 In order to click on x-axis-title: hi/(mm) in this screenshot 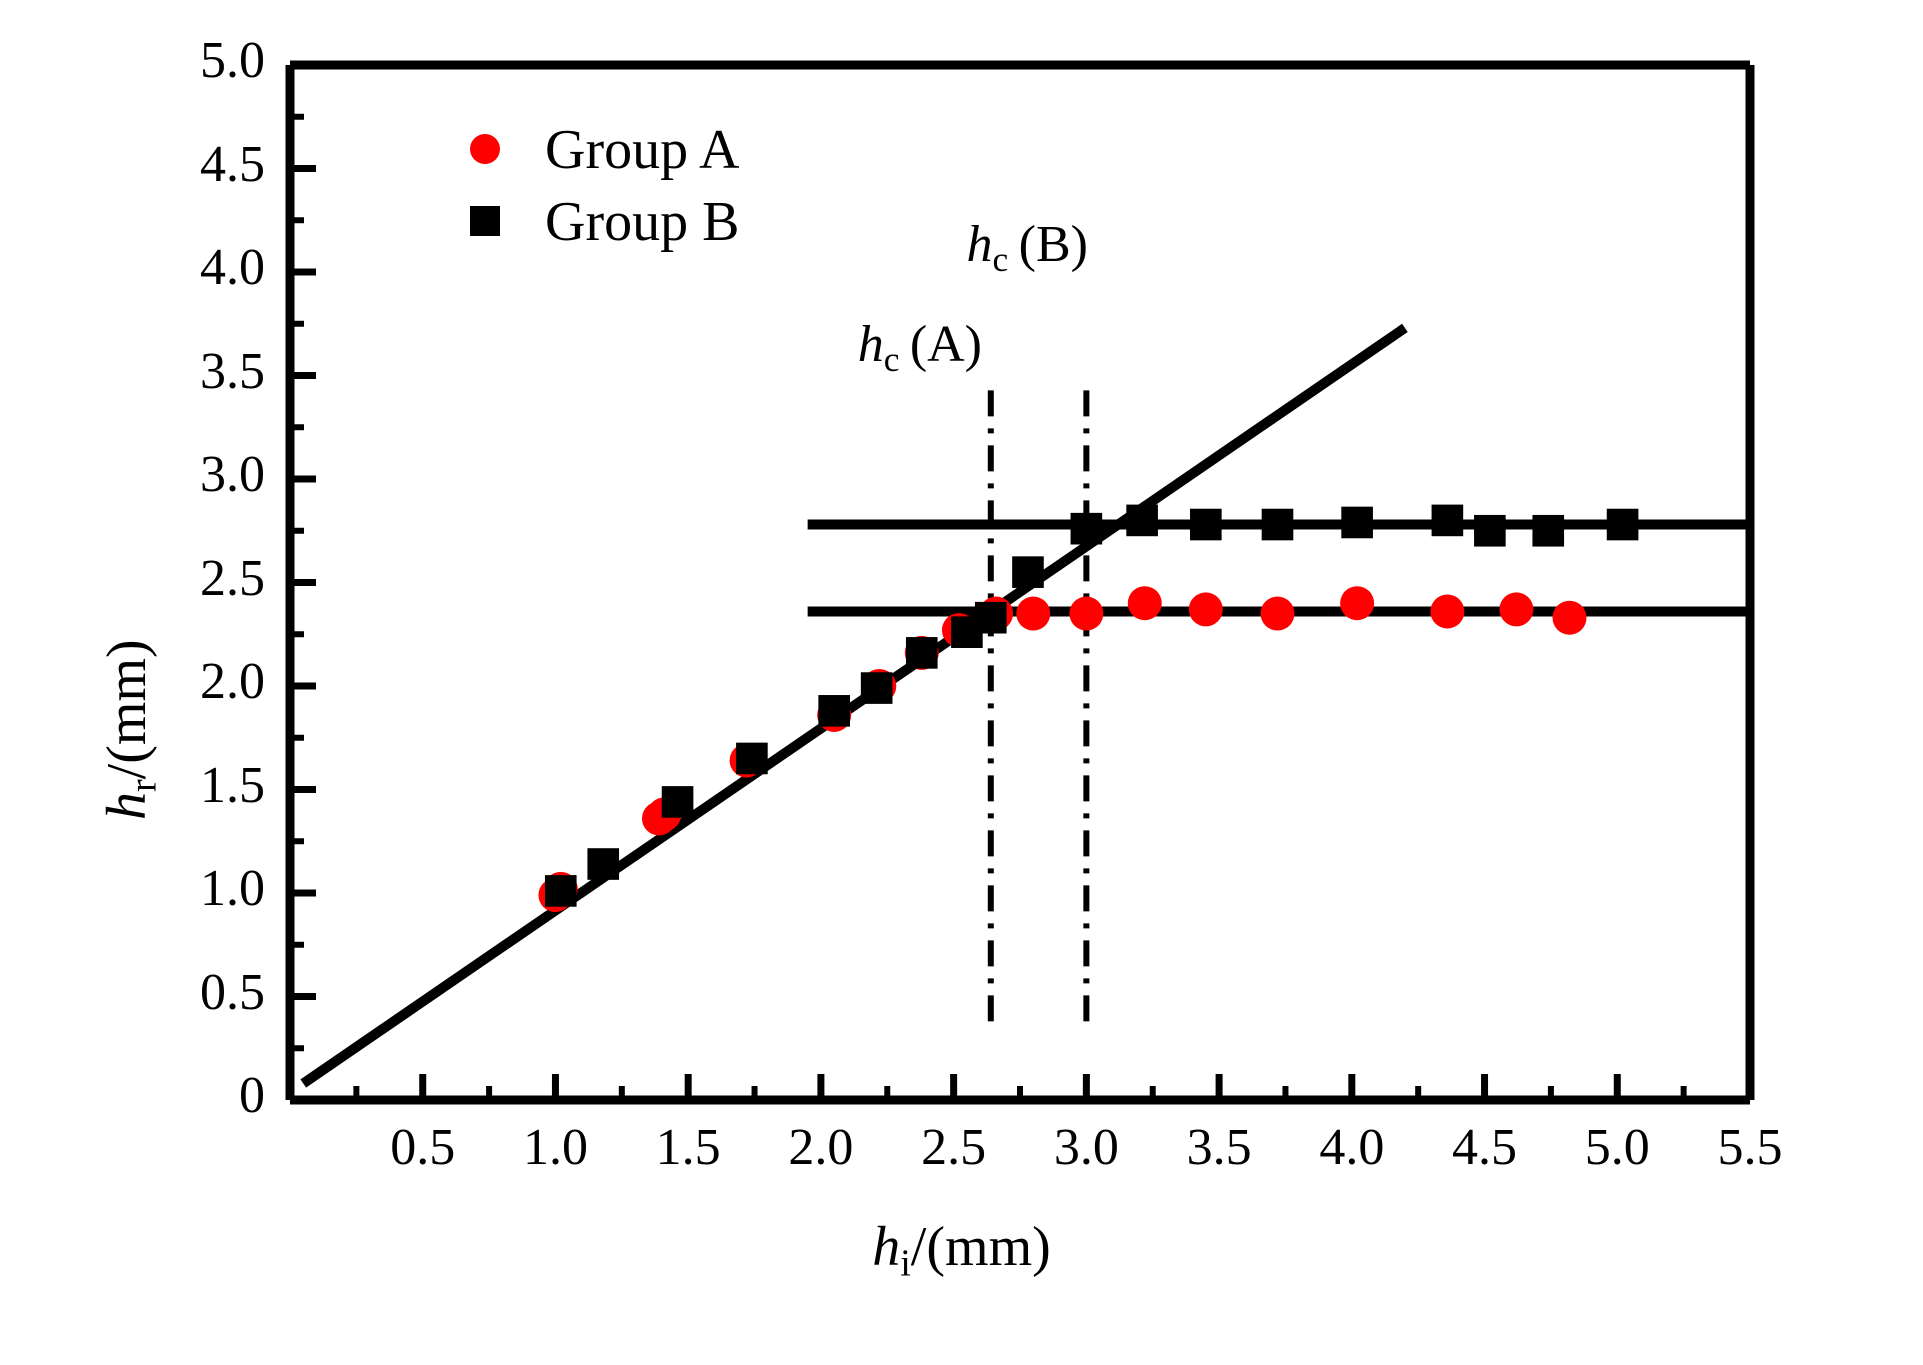, I will do `click(961, 1250)`.